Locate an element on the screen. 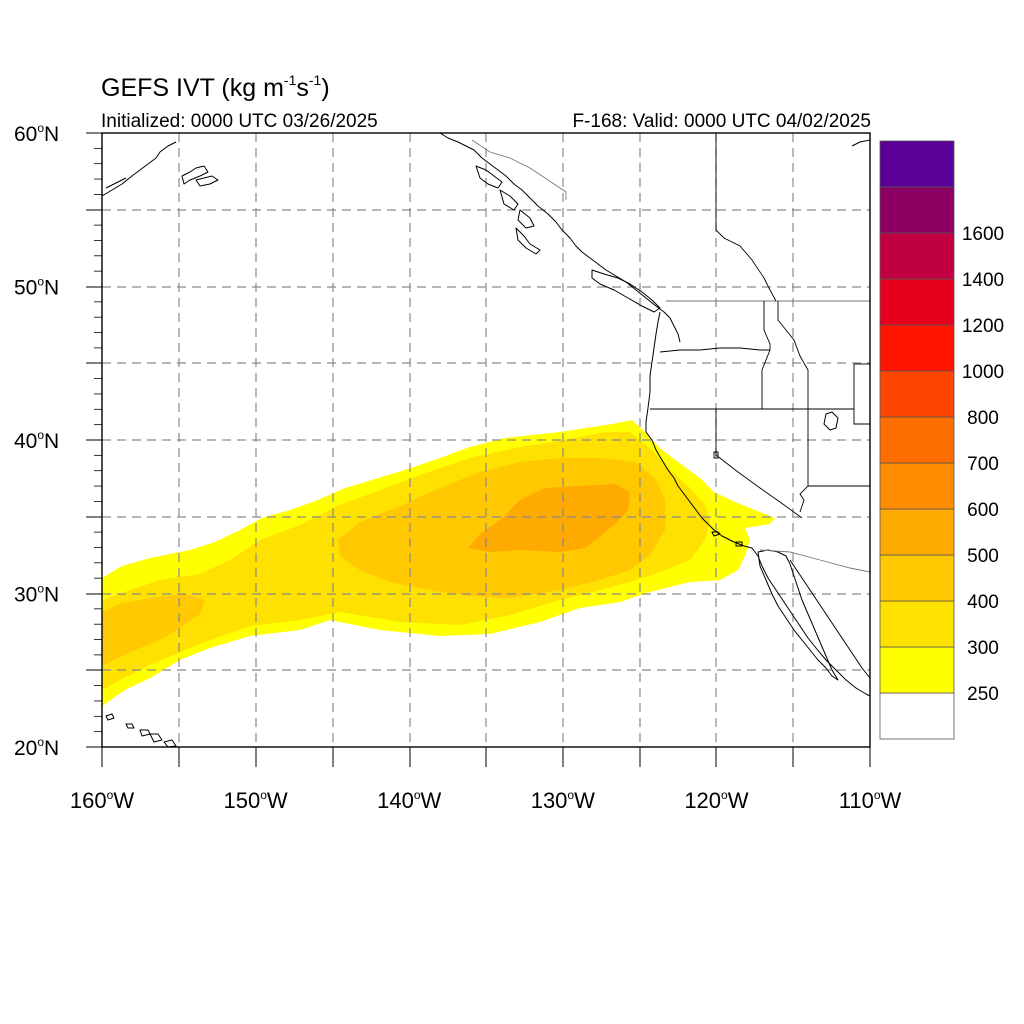 The height and width of the screenshot is (1024, 1024). colorbar-label: 300 is located at coordinates (983, 648).